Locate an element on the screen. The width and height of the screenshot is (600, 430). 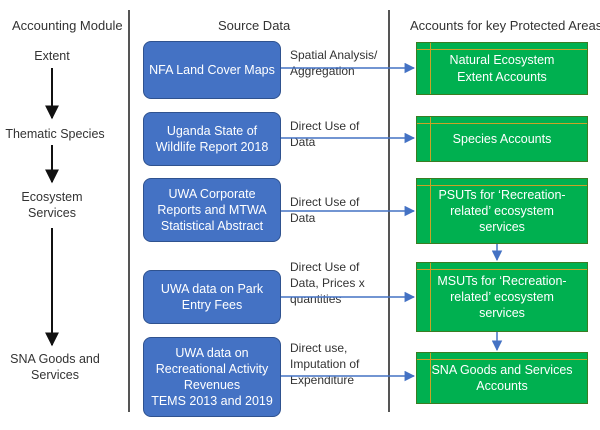
source-uganda-wildlife-report: Uganda State of Wildlife Report 2018 is located at coordinates (212, 139).